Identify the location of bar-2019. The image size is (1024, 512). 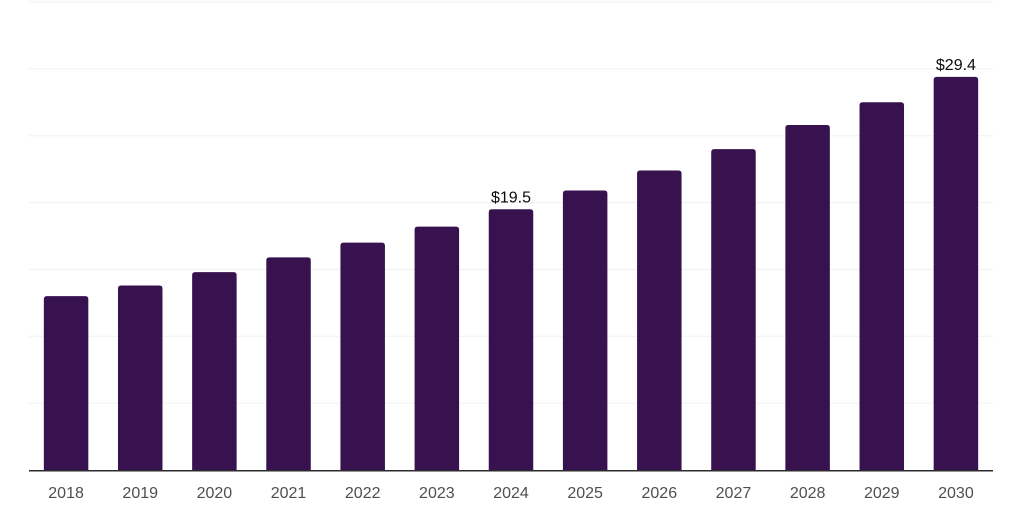
(140, 377).